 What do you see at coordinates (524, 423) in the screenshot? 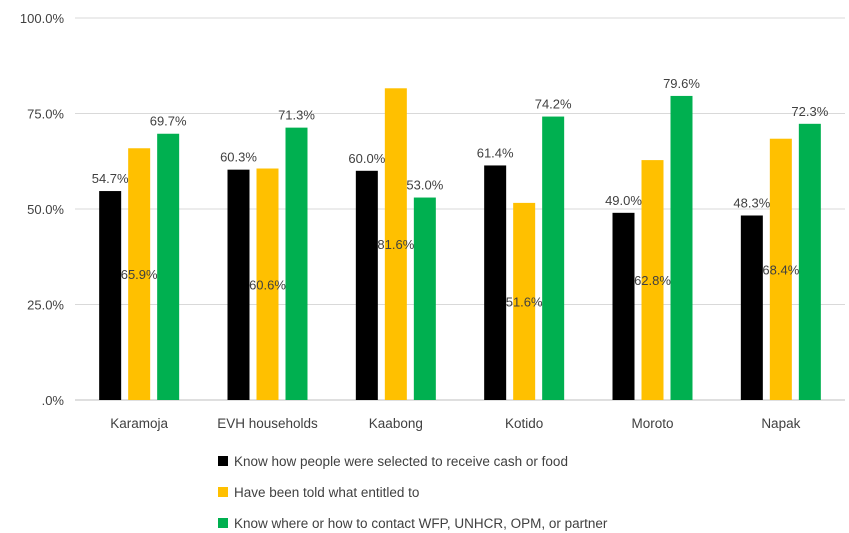
I see `x-category-label: Kotido` at bounding box center [524, 423].